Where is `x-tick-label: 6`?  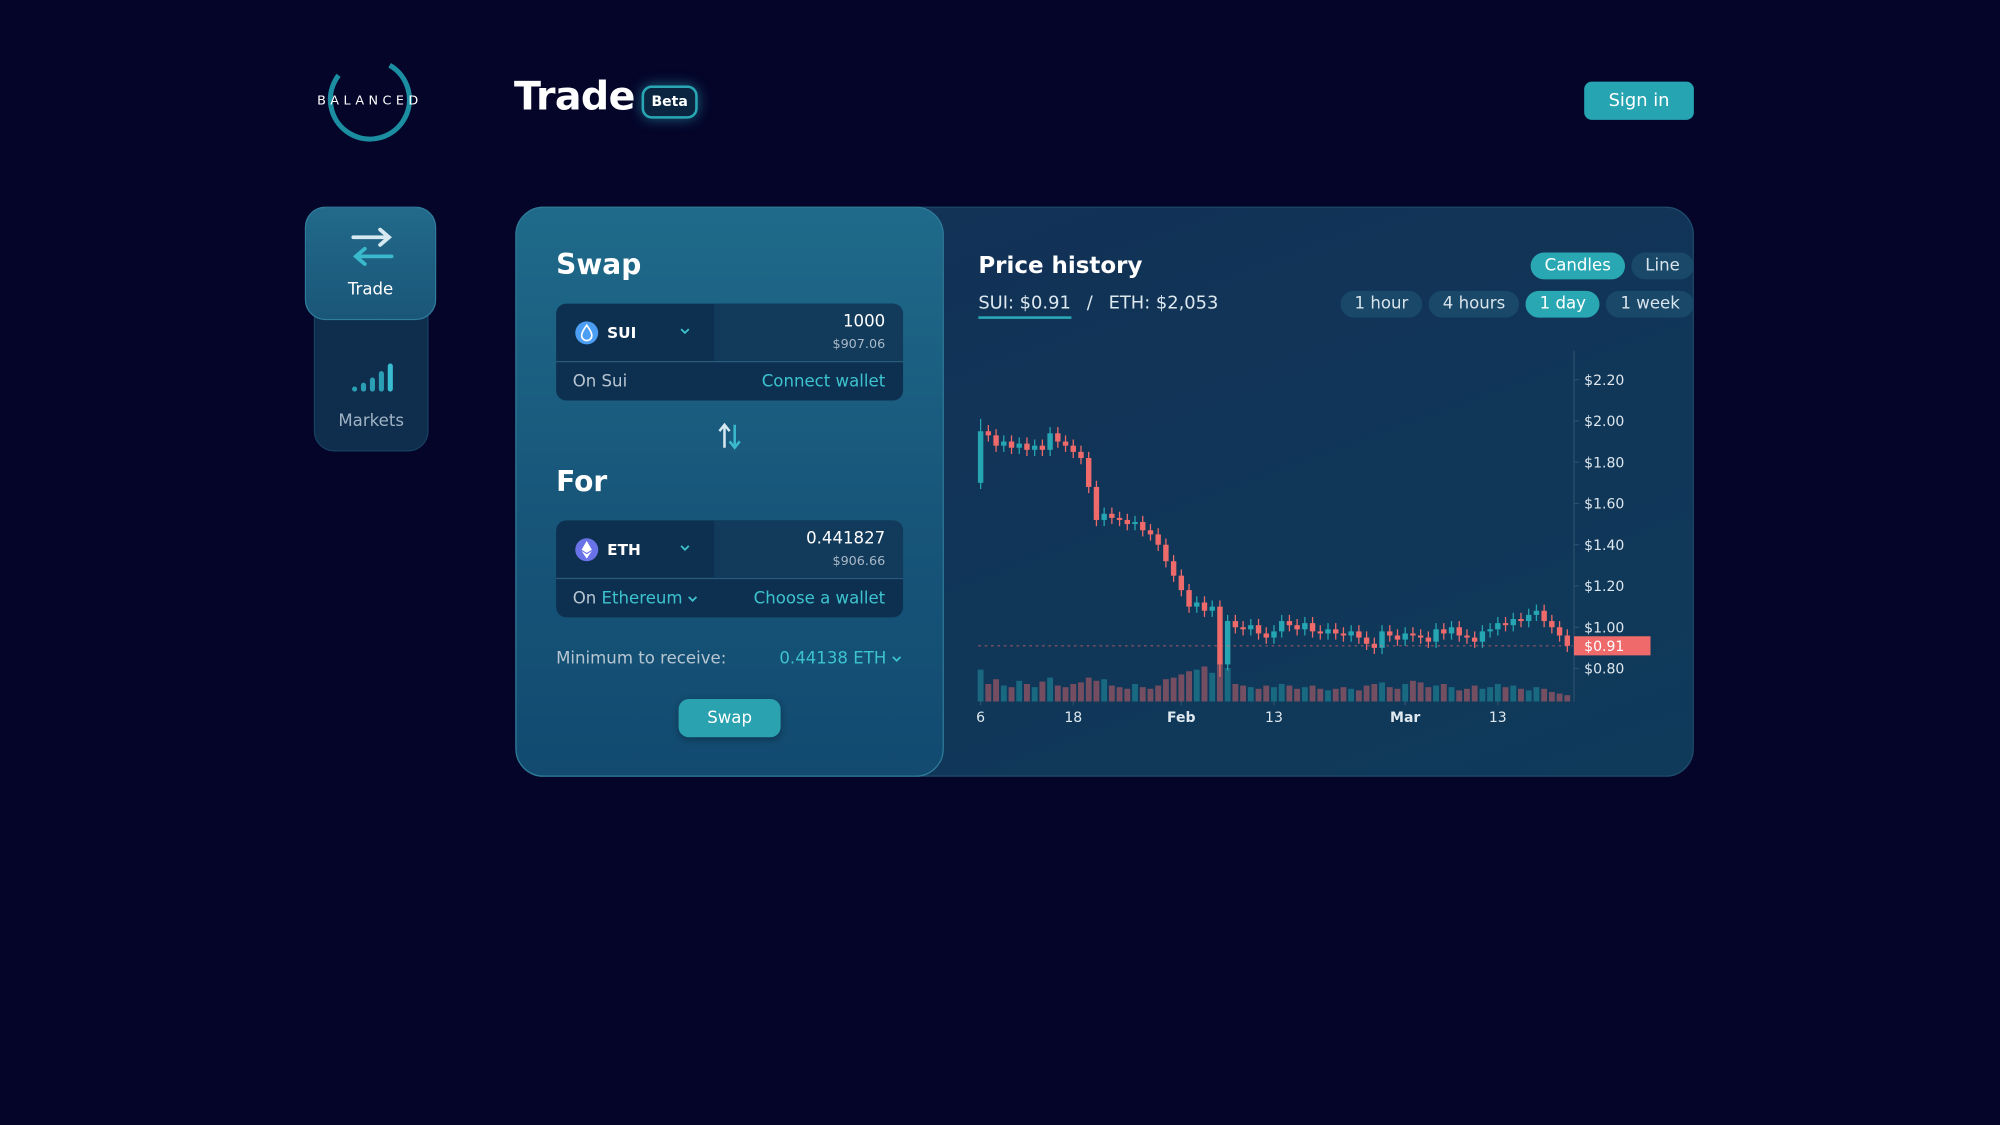 x-tick-label: 6 is located at coordinates (980, 718).